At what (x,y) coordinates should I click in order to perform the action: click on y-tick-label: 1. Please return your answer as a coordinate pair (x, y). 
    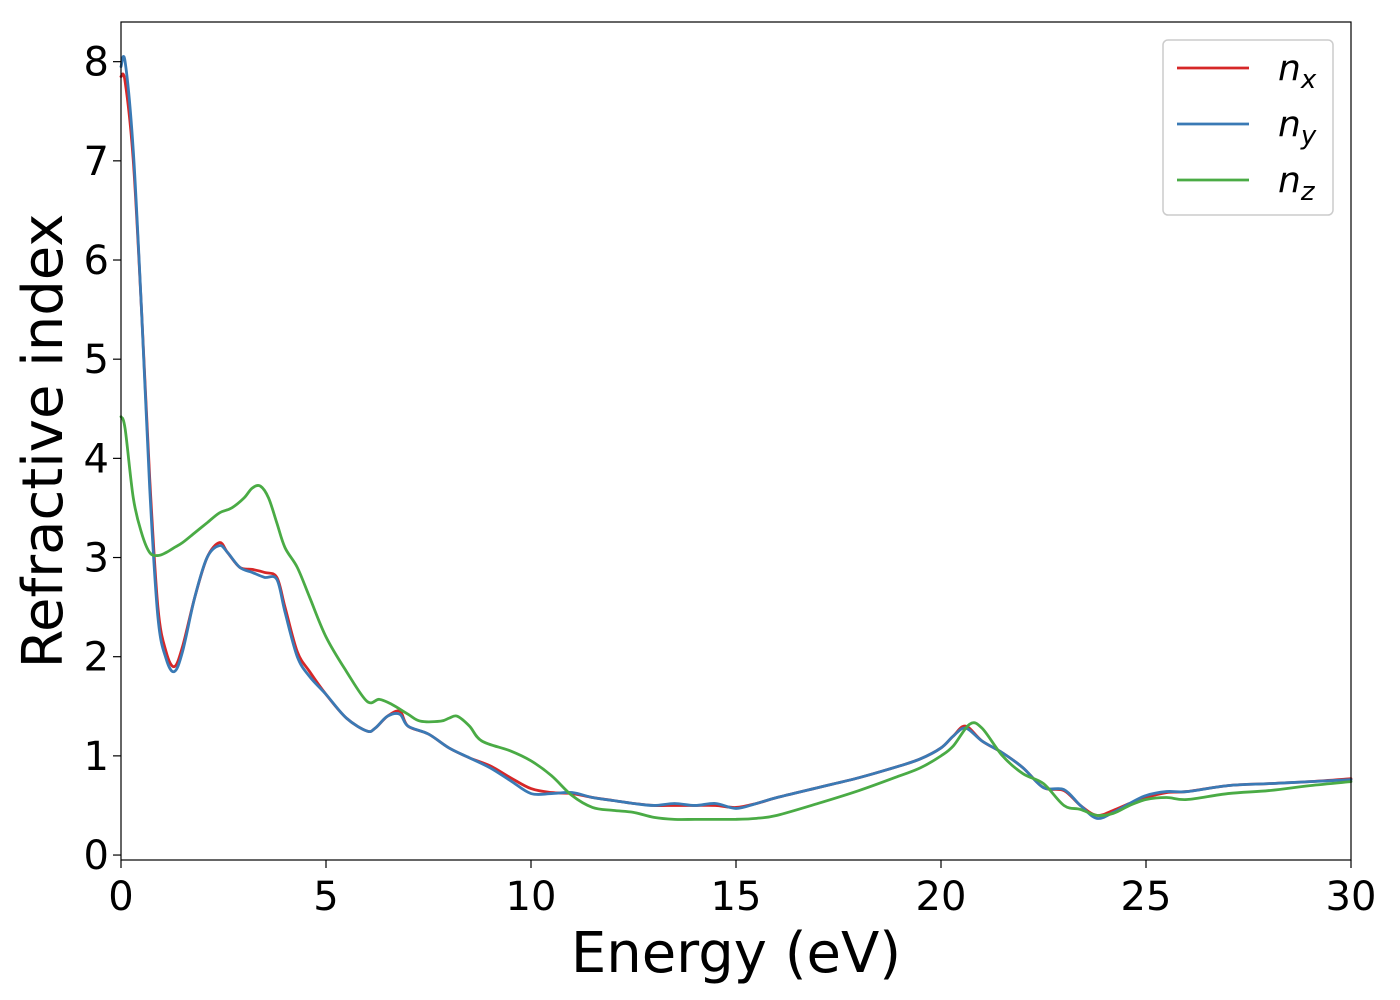
    Looking at the image, I should click on (96, 757).